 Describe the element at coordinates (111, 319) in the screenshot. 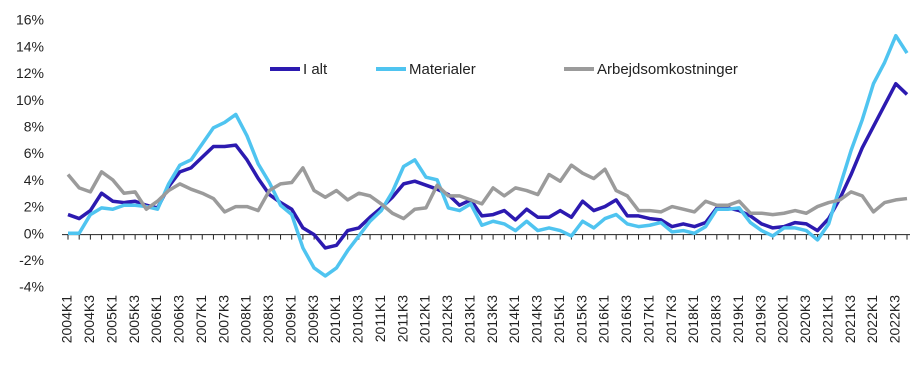

I see `x-tick-label: 2005K1` at that location.